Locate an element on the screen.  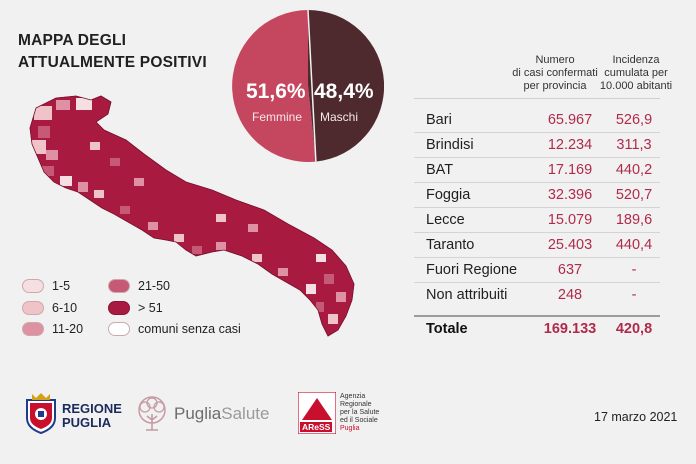
table-row: Taranto 25.403 440,4 is located at coordinates (537, 245).